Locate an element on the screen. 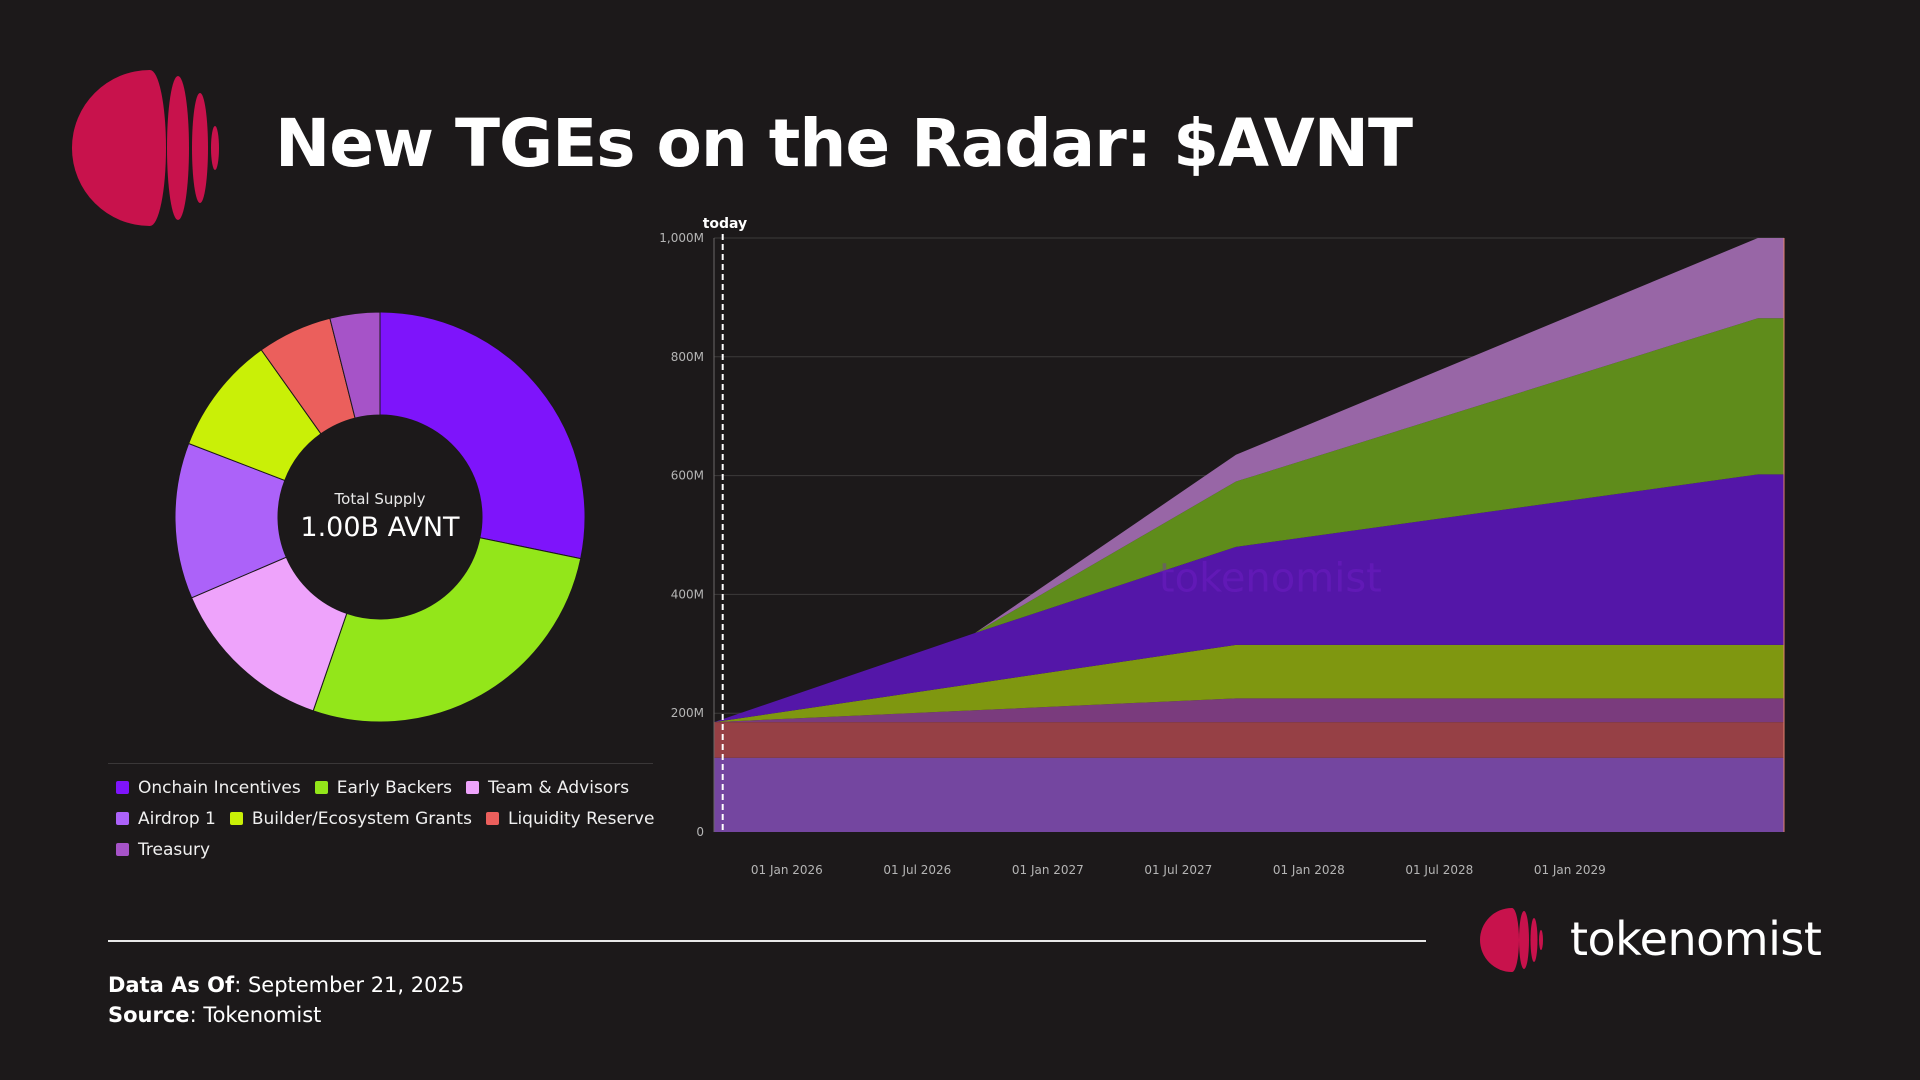 This screenshot has height=1080, width=1920. legend-item-early-backers: Early Backers is located at coordinates (383, 787).